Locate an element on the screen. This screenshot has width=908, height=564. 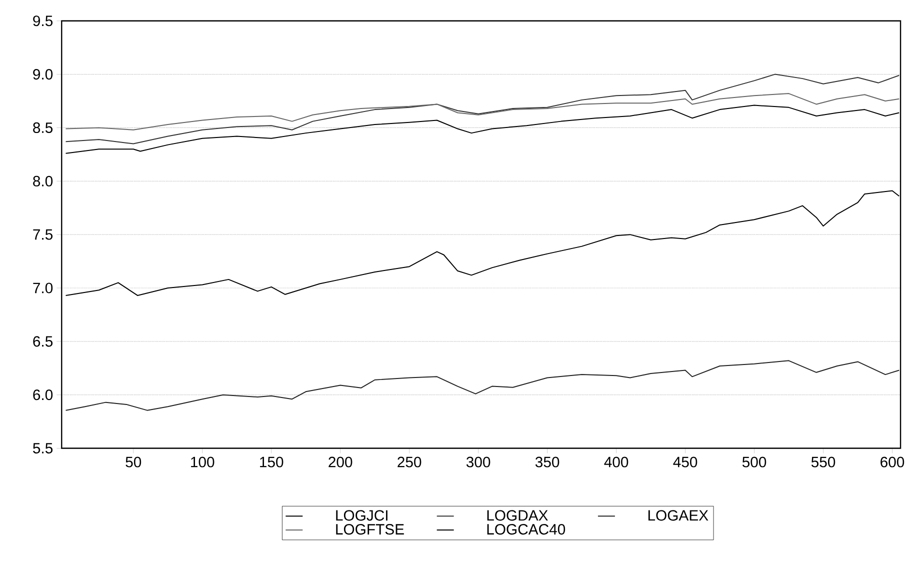
x-tick-label: 50 is located at coordinates (134, 462).